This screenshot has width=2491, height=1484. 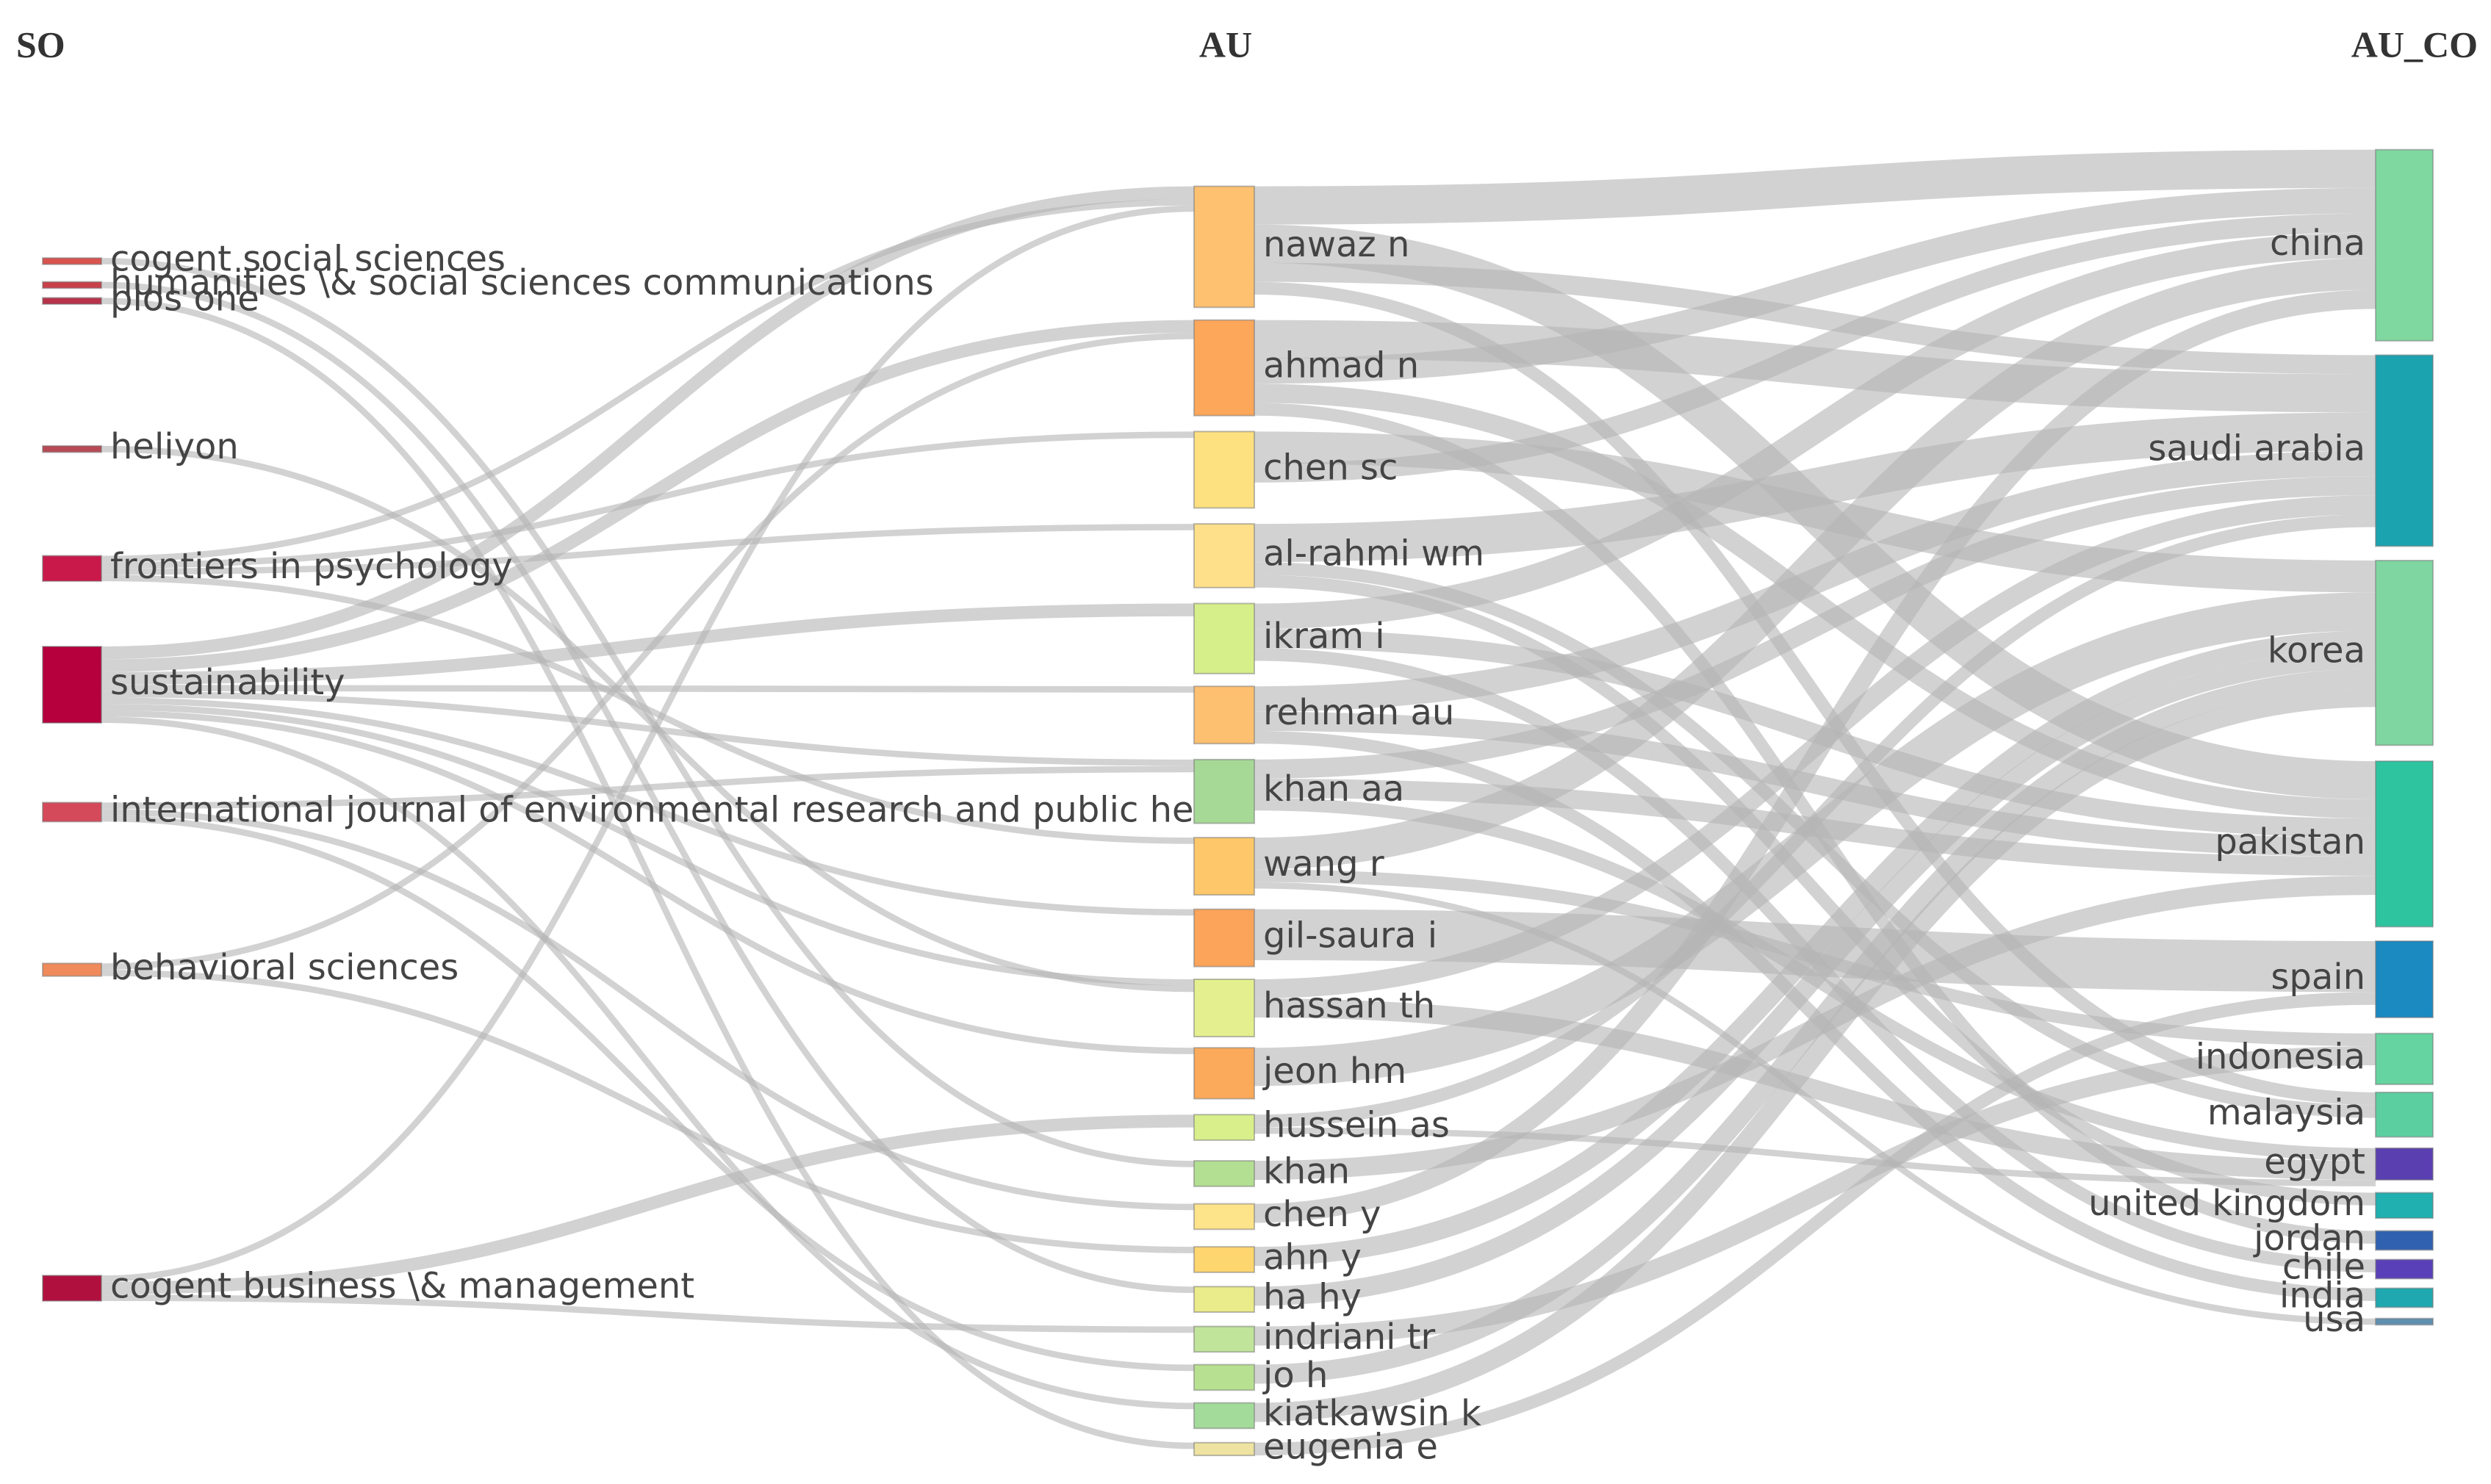 What do you see at coordinates (1324, 636) in the screenshot?
I see `node-label: ikram i` at bounding box center [1324, 636].